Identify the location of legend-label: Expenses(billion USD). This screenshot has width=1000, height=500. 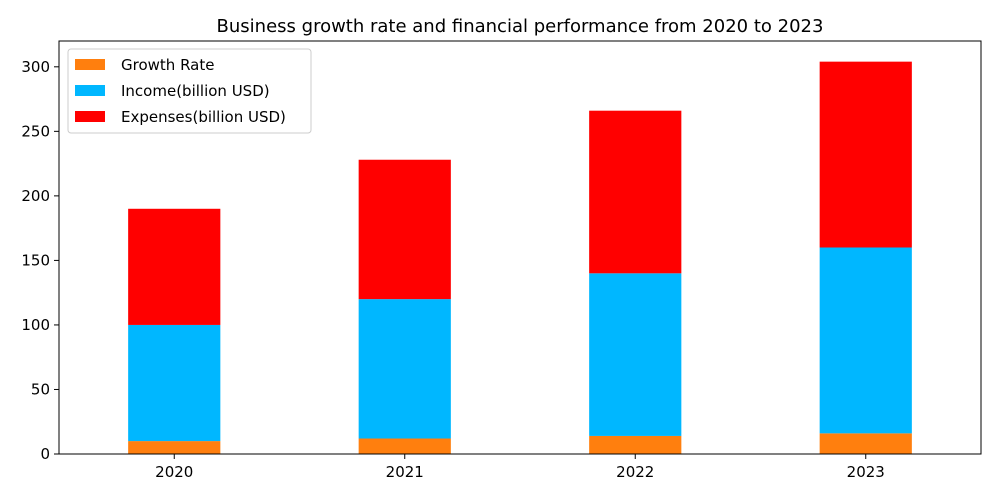
(203, 117).